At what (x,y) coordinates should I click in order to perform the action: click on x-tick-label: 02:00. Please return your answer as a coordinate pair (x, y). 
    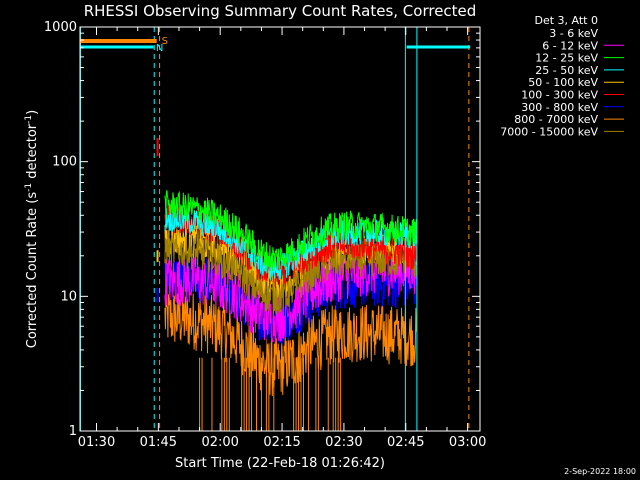
    Looking at the image, I should click on (219, 442).